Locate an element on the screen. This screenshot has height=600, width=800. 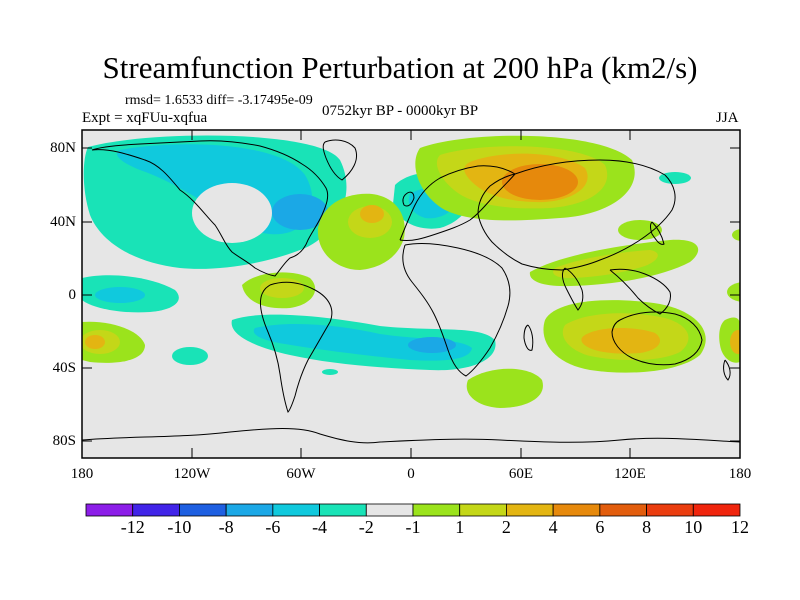
coast-north-america is located at coordinates (210, 208).